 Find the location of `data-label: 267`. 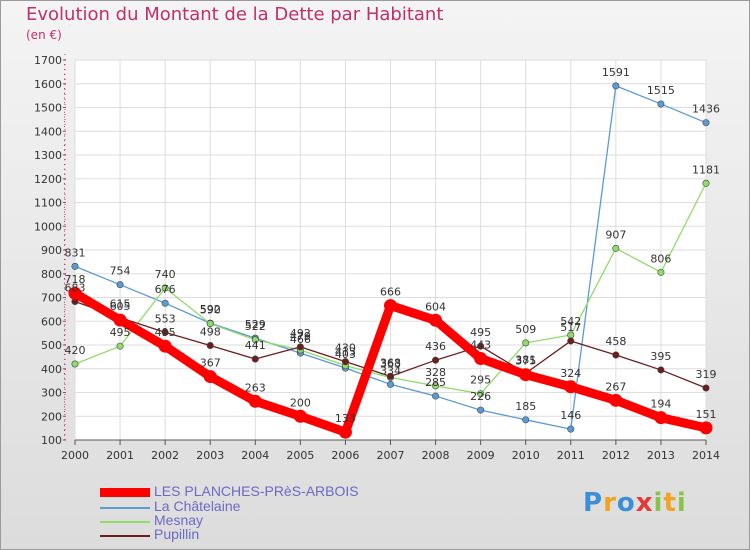

data-label: 267 is located at coordinates (615, 386).